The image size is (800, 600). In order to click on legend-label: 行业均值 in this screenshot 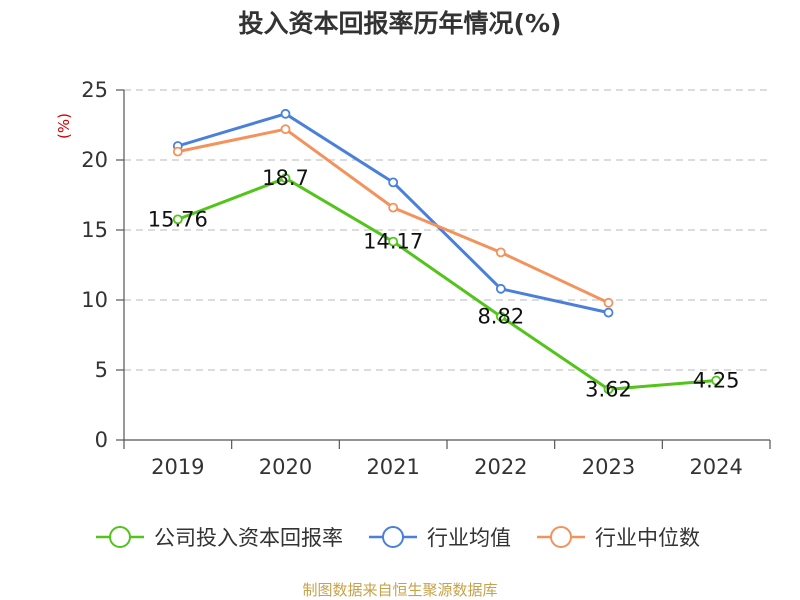, I will do `click(469, 538)`.